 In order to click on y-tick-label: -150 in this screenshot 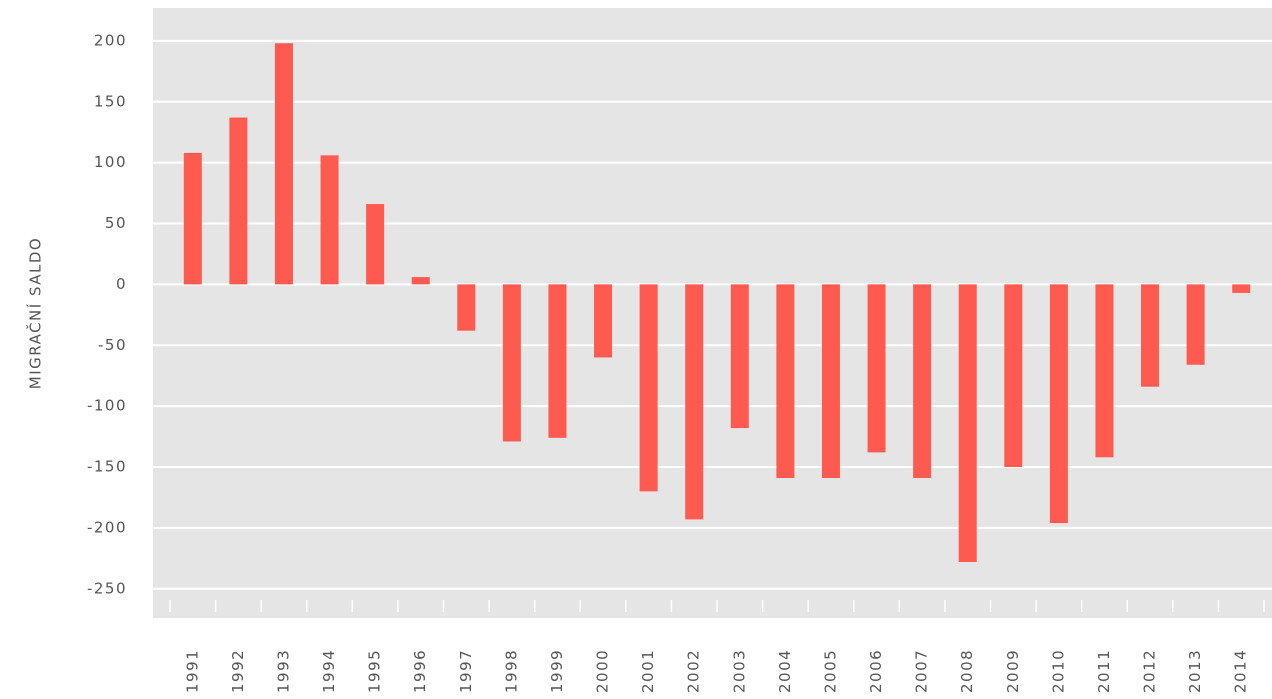, I will do `click(107, 467)`.